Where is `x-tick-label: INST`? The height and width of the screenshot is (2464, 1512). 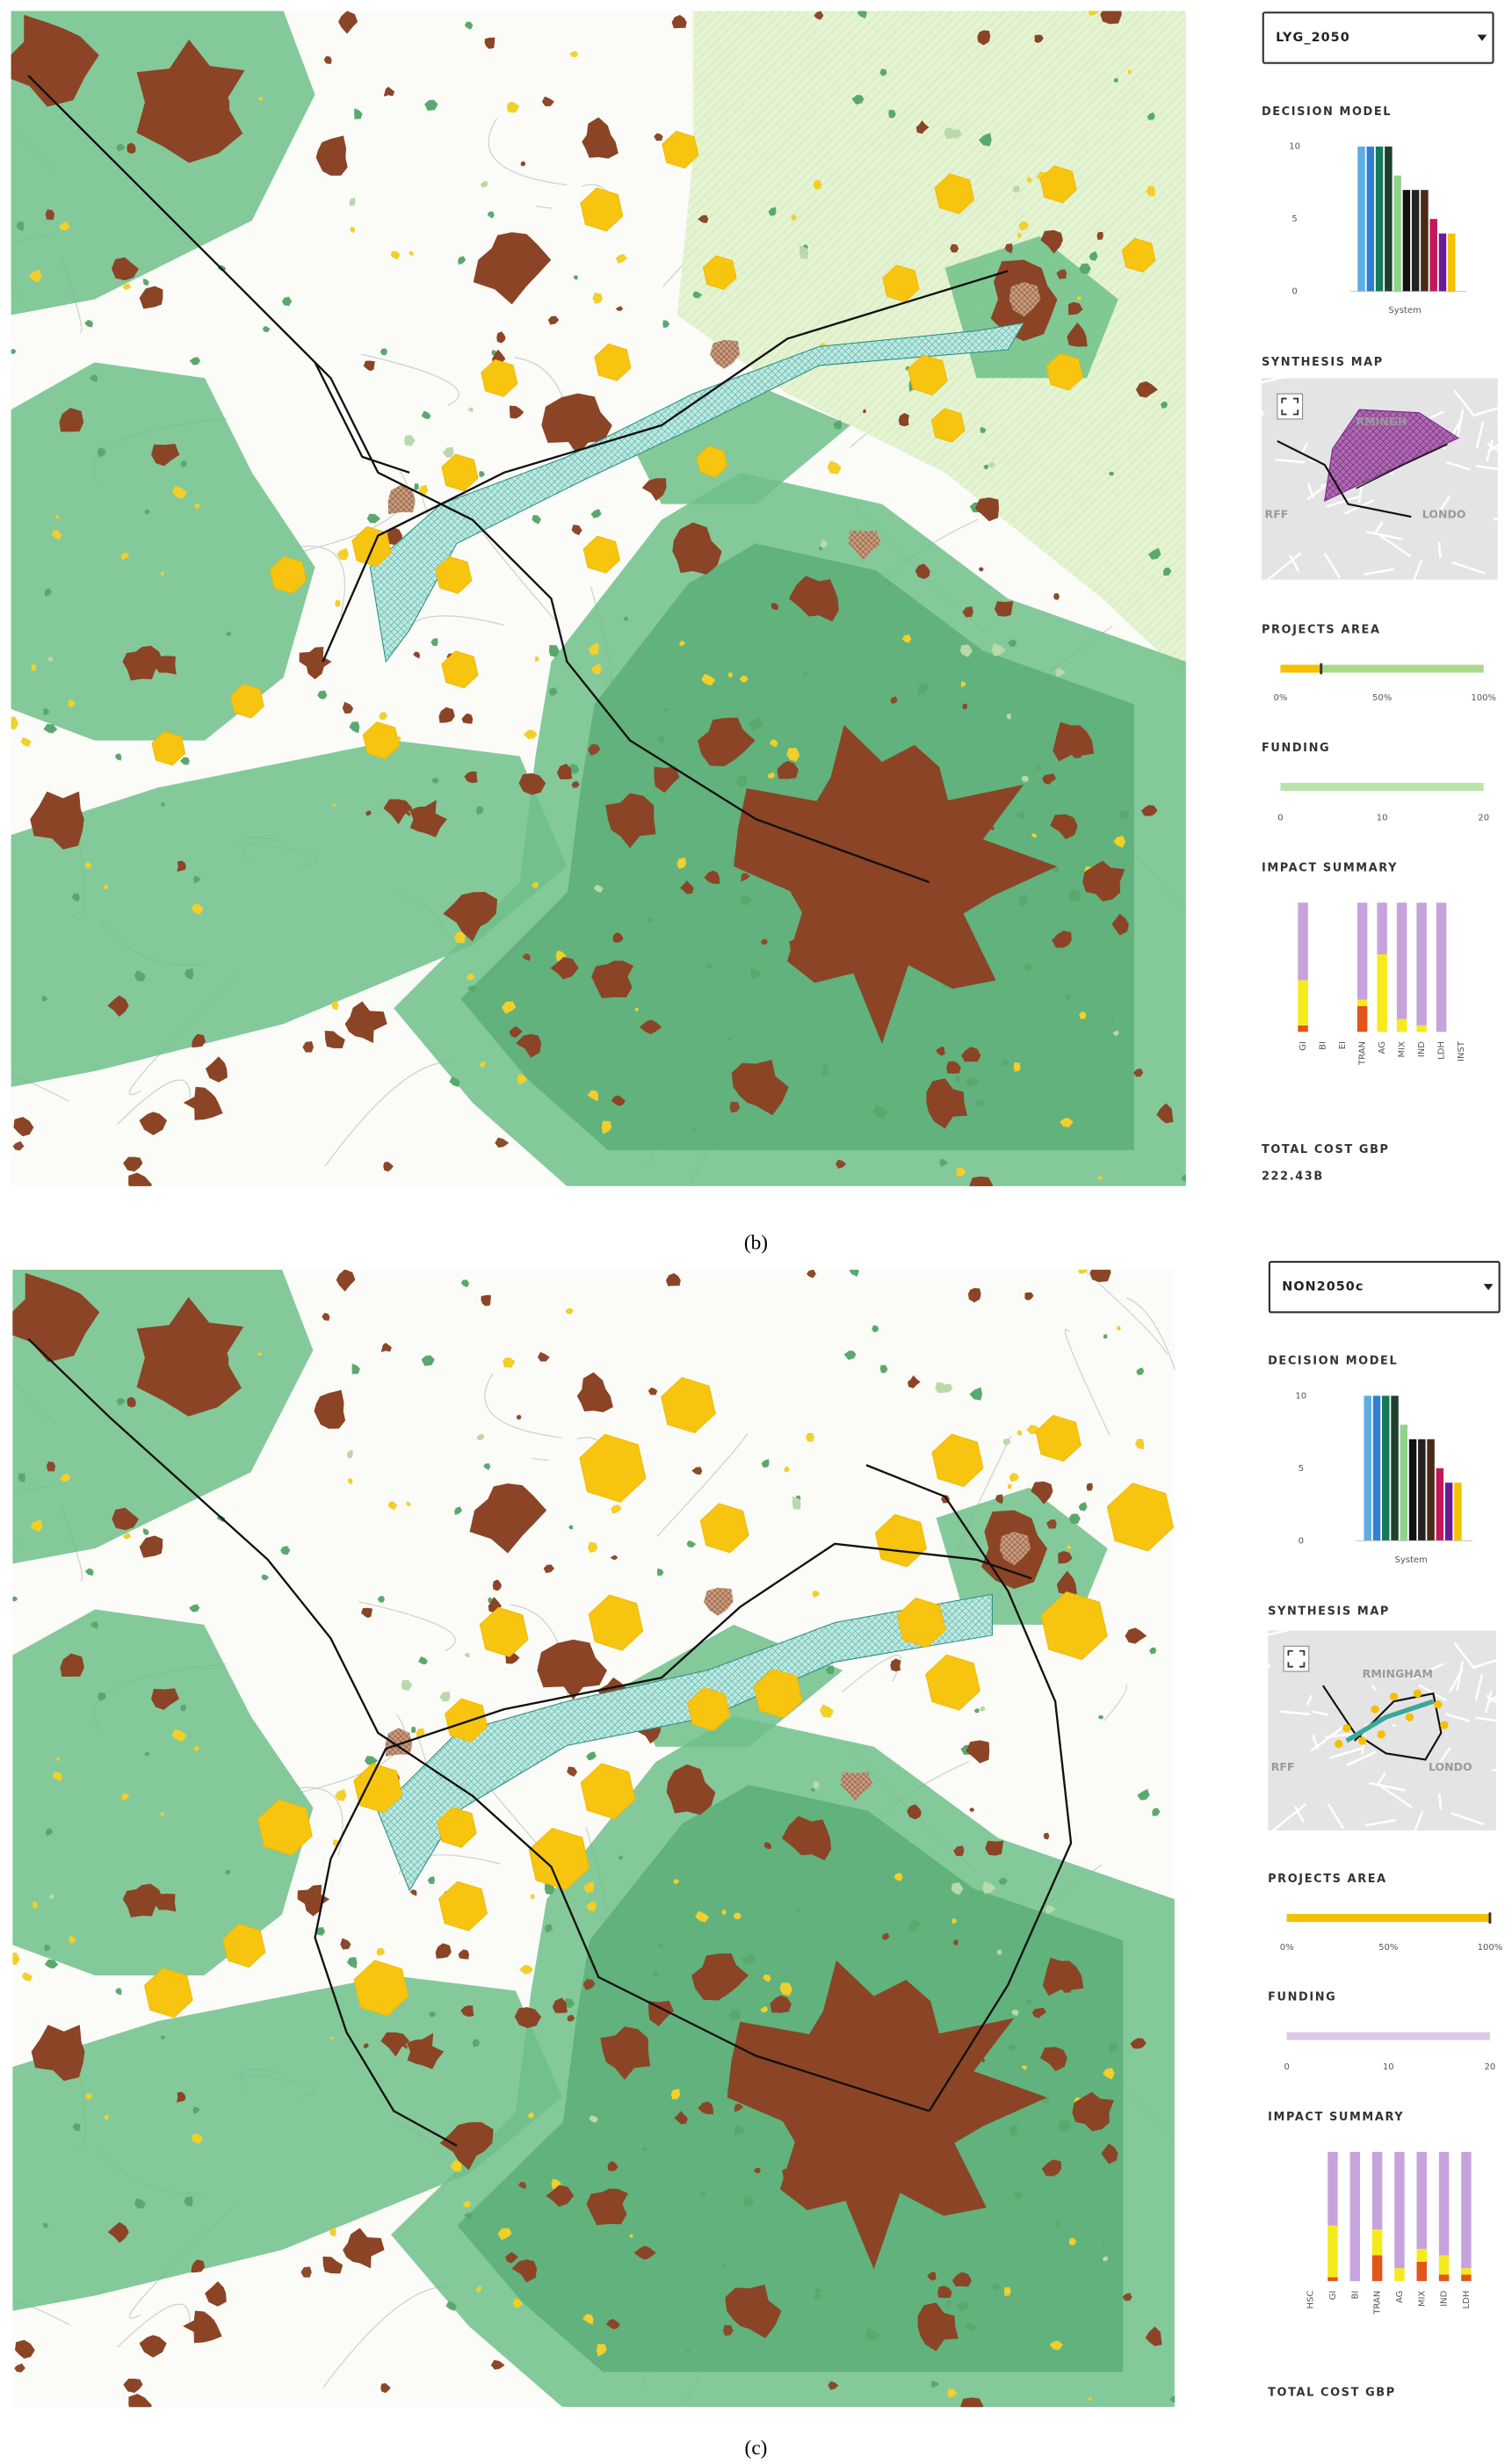
x-tick-label: INST is located at coordinates (1461, 1051).